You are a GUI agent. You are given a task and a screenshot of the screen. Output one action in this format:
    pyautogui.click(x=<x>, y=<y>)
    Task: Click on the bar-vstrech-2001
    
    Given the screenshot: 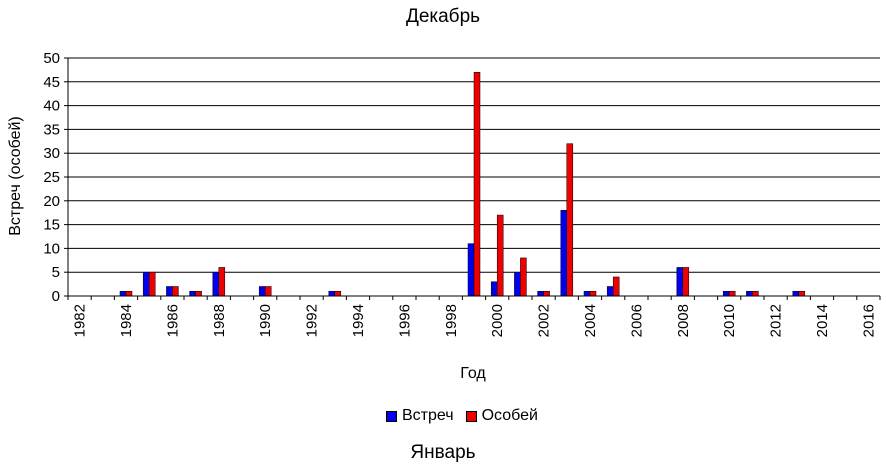 What is the action you would take?
    pyautogui.click(x=517, y=284)
    